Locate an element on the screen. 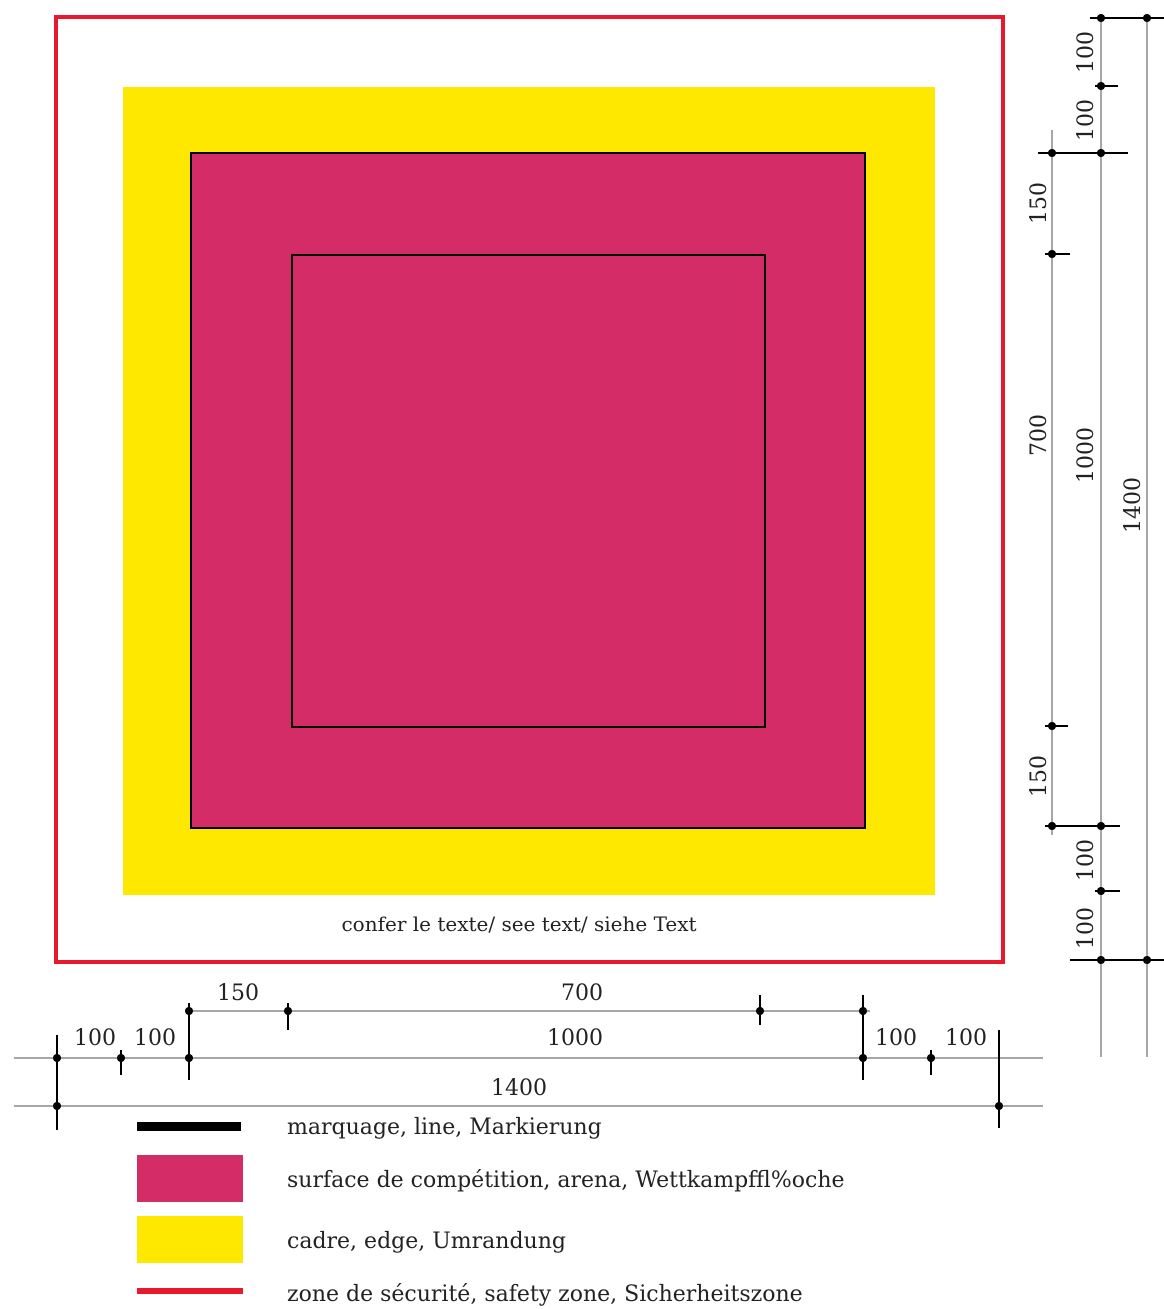 The image size is (1164, 1309). inner-marking-line is located at coordinates (528, 491).